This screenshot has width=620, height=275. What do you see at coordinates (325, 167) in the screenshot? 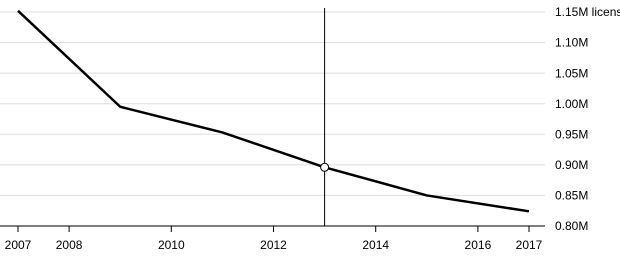
I see `highlight-point` at bounding box center [325, 167].